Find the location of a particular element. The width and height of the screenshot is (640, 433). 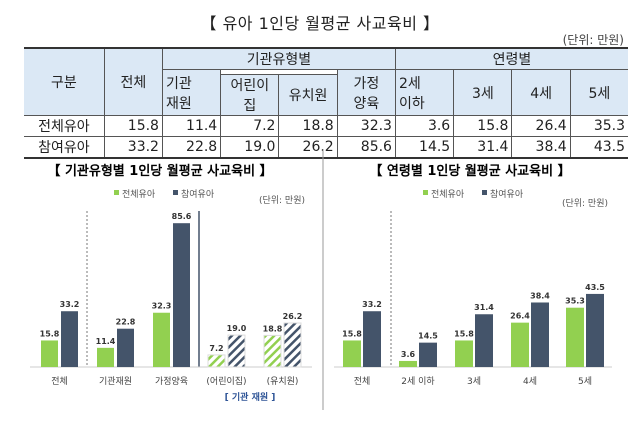

data-label: 31.4 is located at coordinates (484, 307).